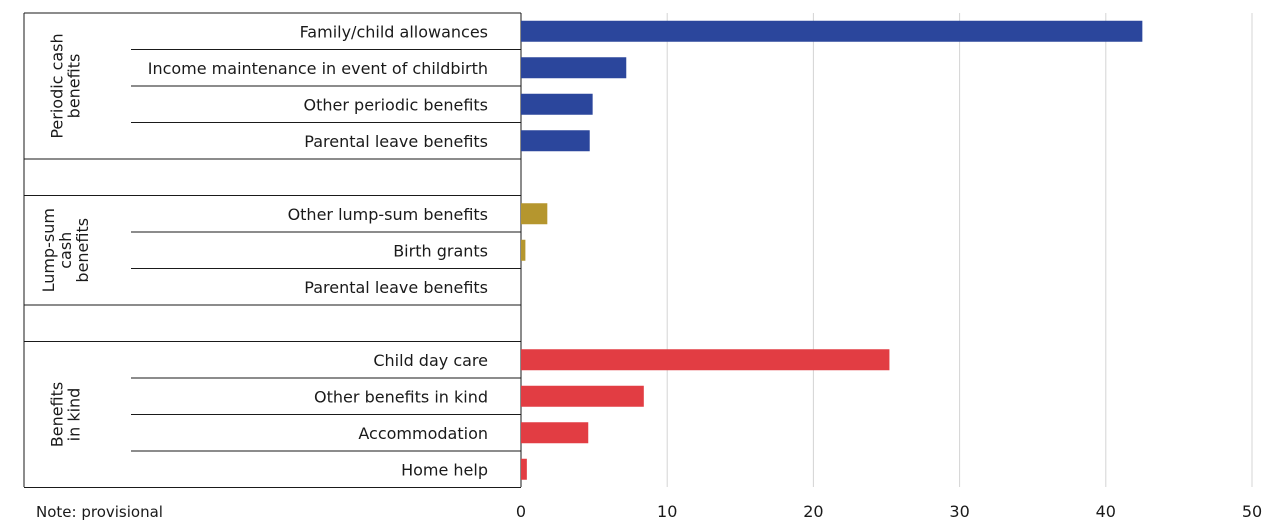  I want to click on group-label: Benefitsin kind, so click(66, 415).